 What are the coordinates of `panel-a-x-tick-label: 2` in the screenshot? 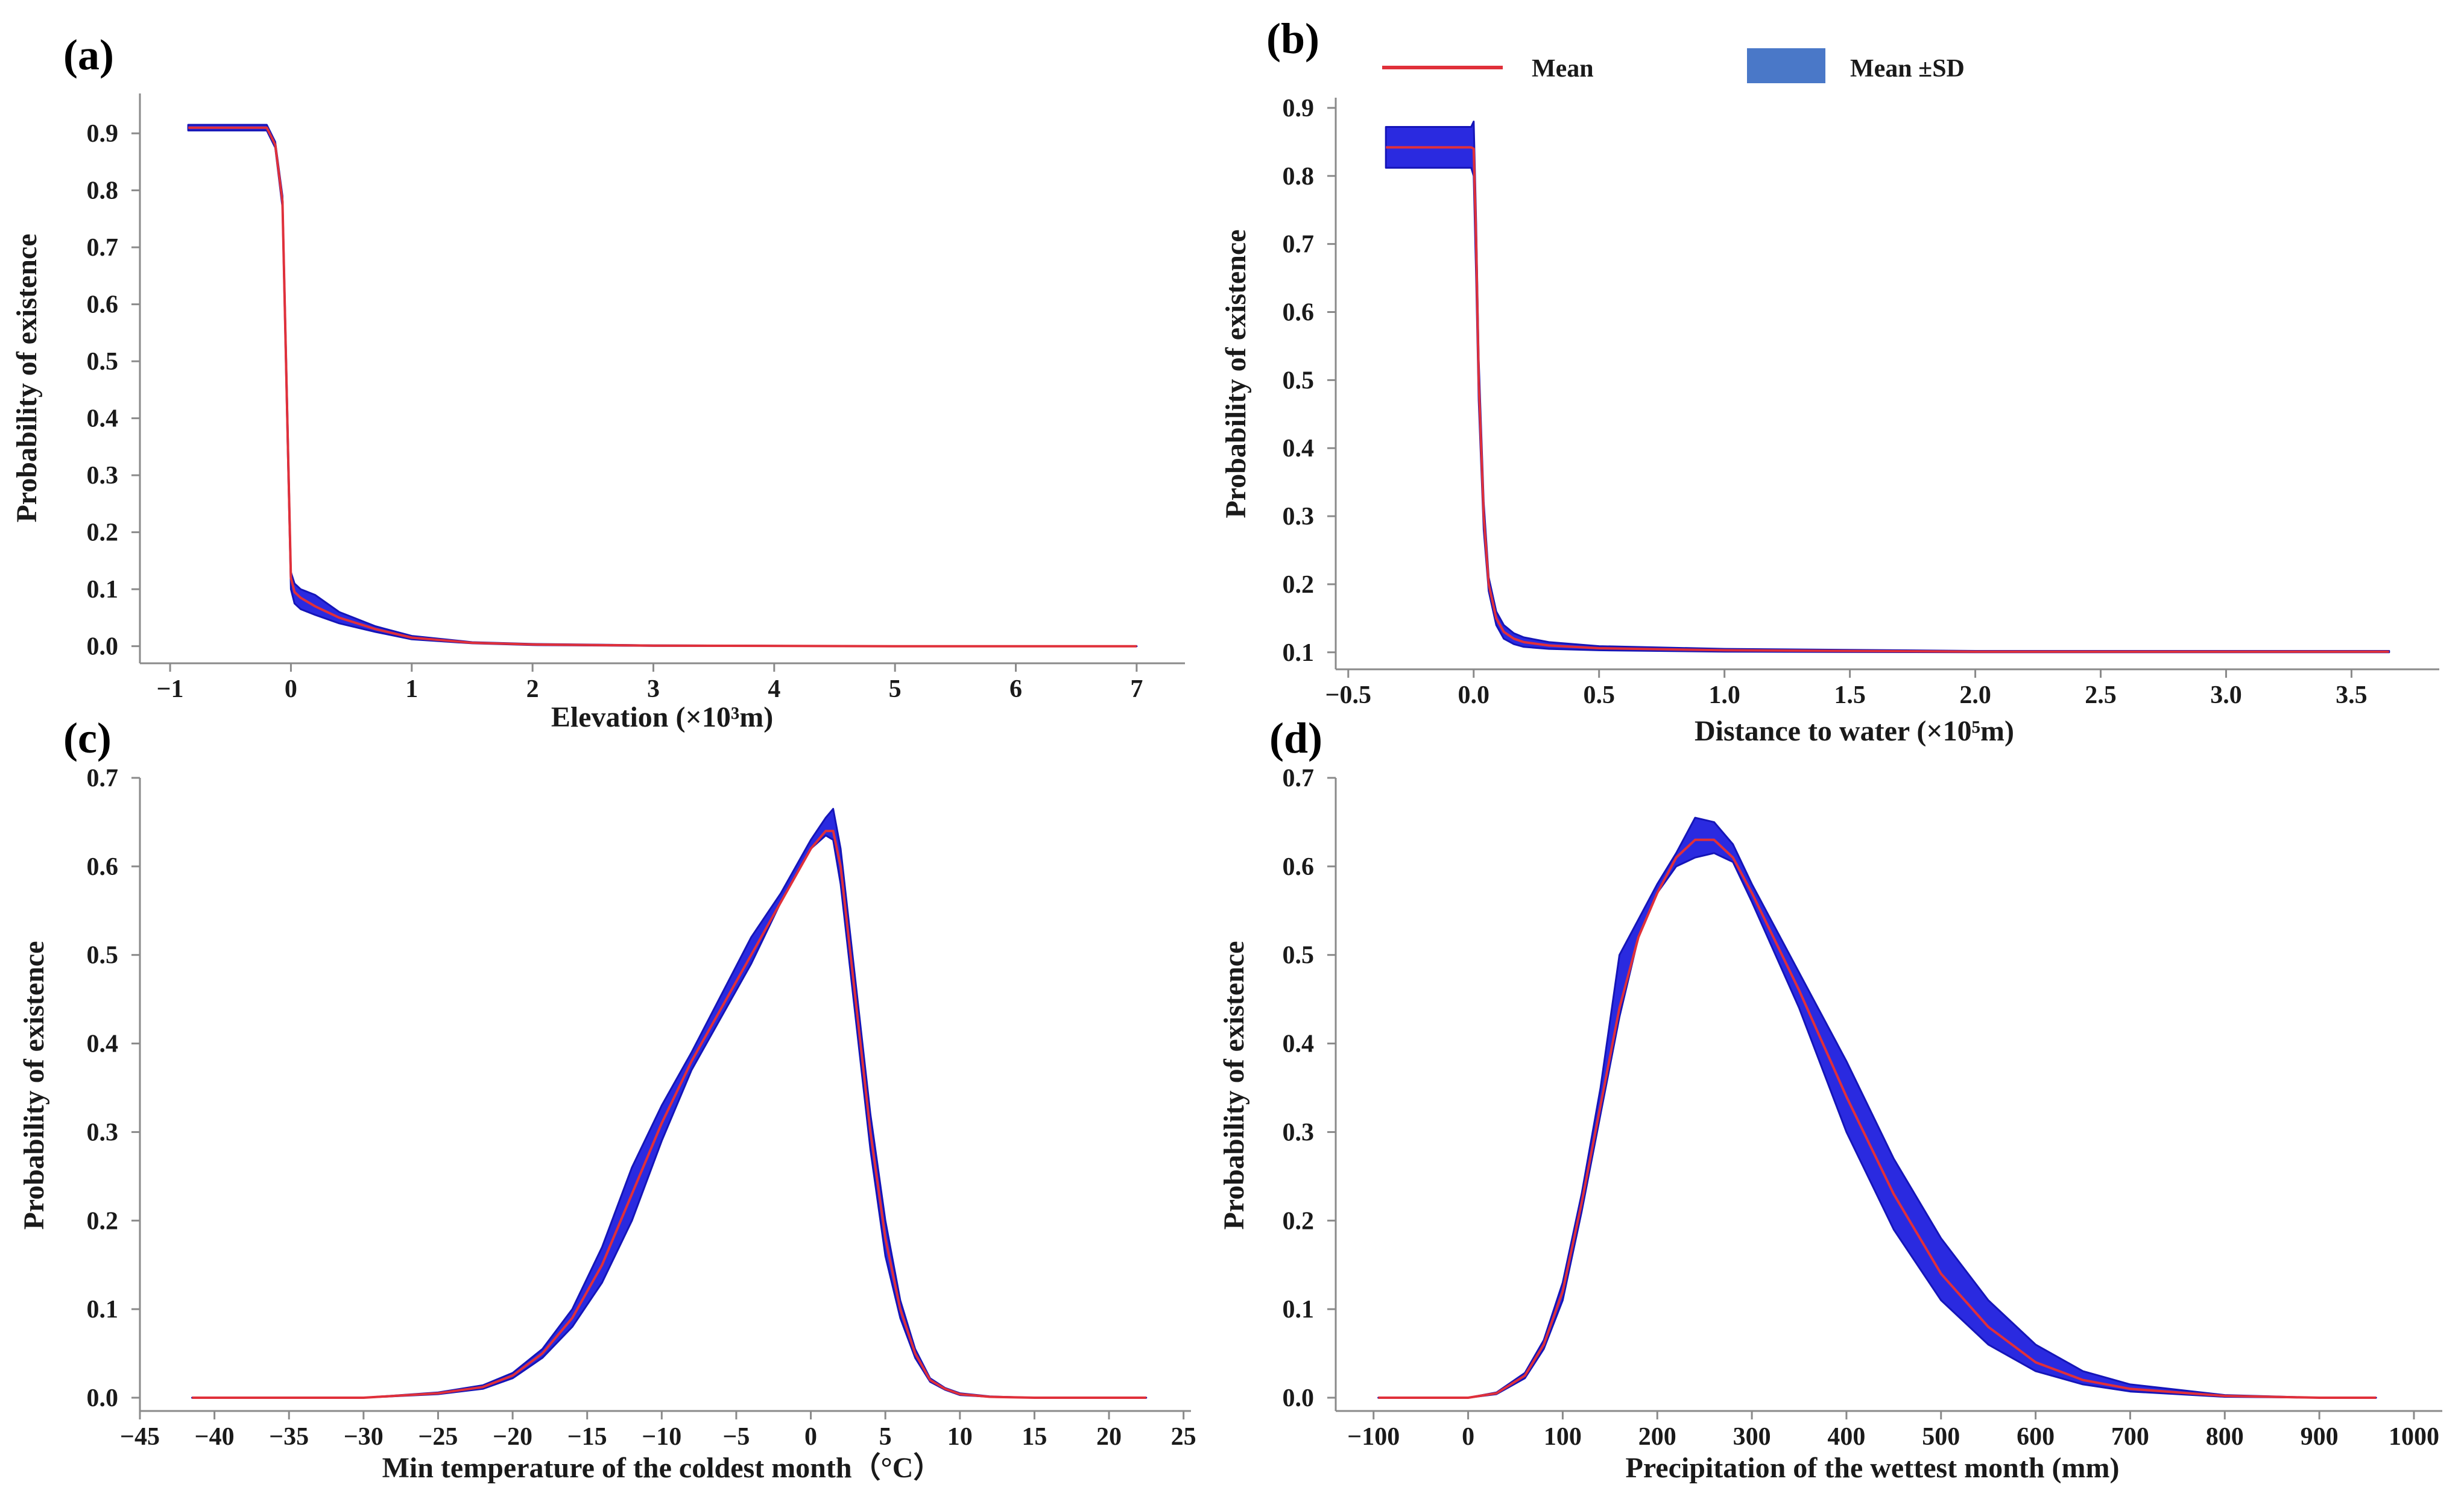 It's located at (532, 689).